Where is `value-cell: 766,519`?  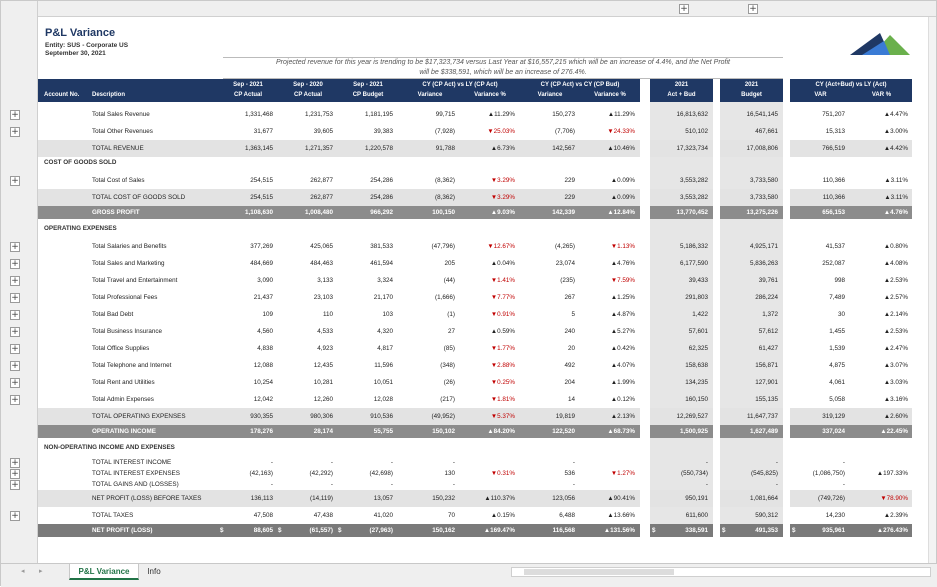 value-cell: 766,519 is located at coordinates (833, 148).